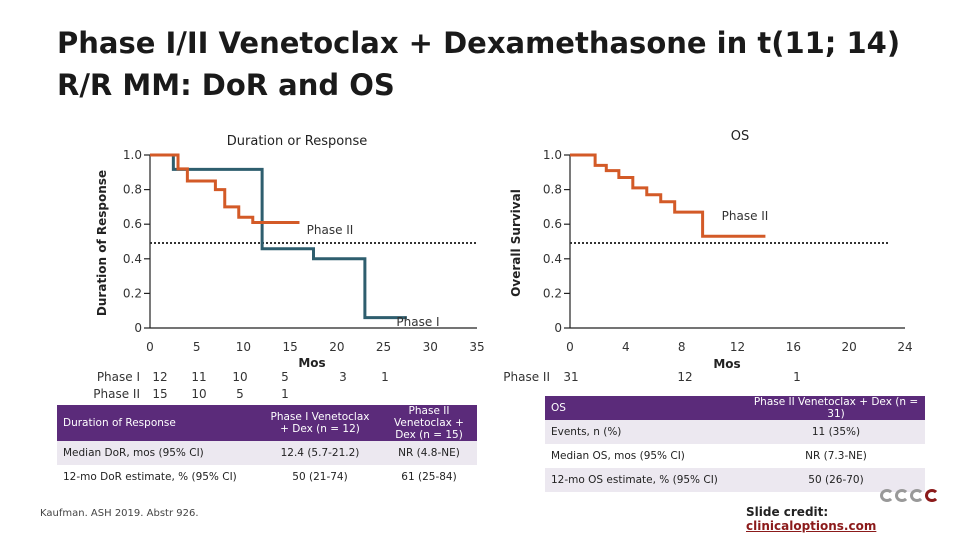 The height and width of the screenshot is (540, 960). Describe the element at coordinates (158, 453) in the screenshot. I see `dor-row-label: Median DoR, mos (95% CI)` at that location.